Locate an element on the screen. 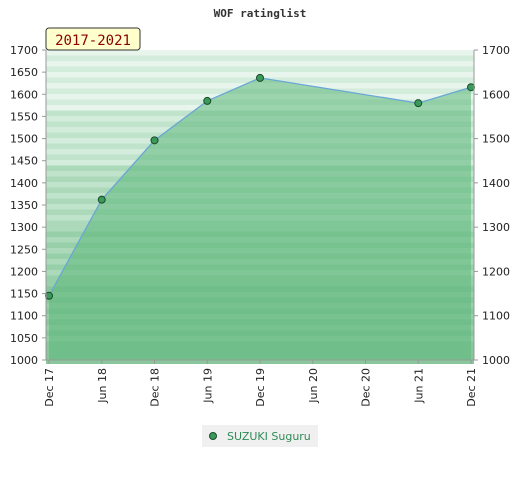  y-tick-label-left: 1250 is located at coordinates (24, 249).